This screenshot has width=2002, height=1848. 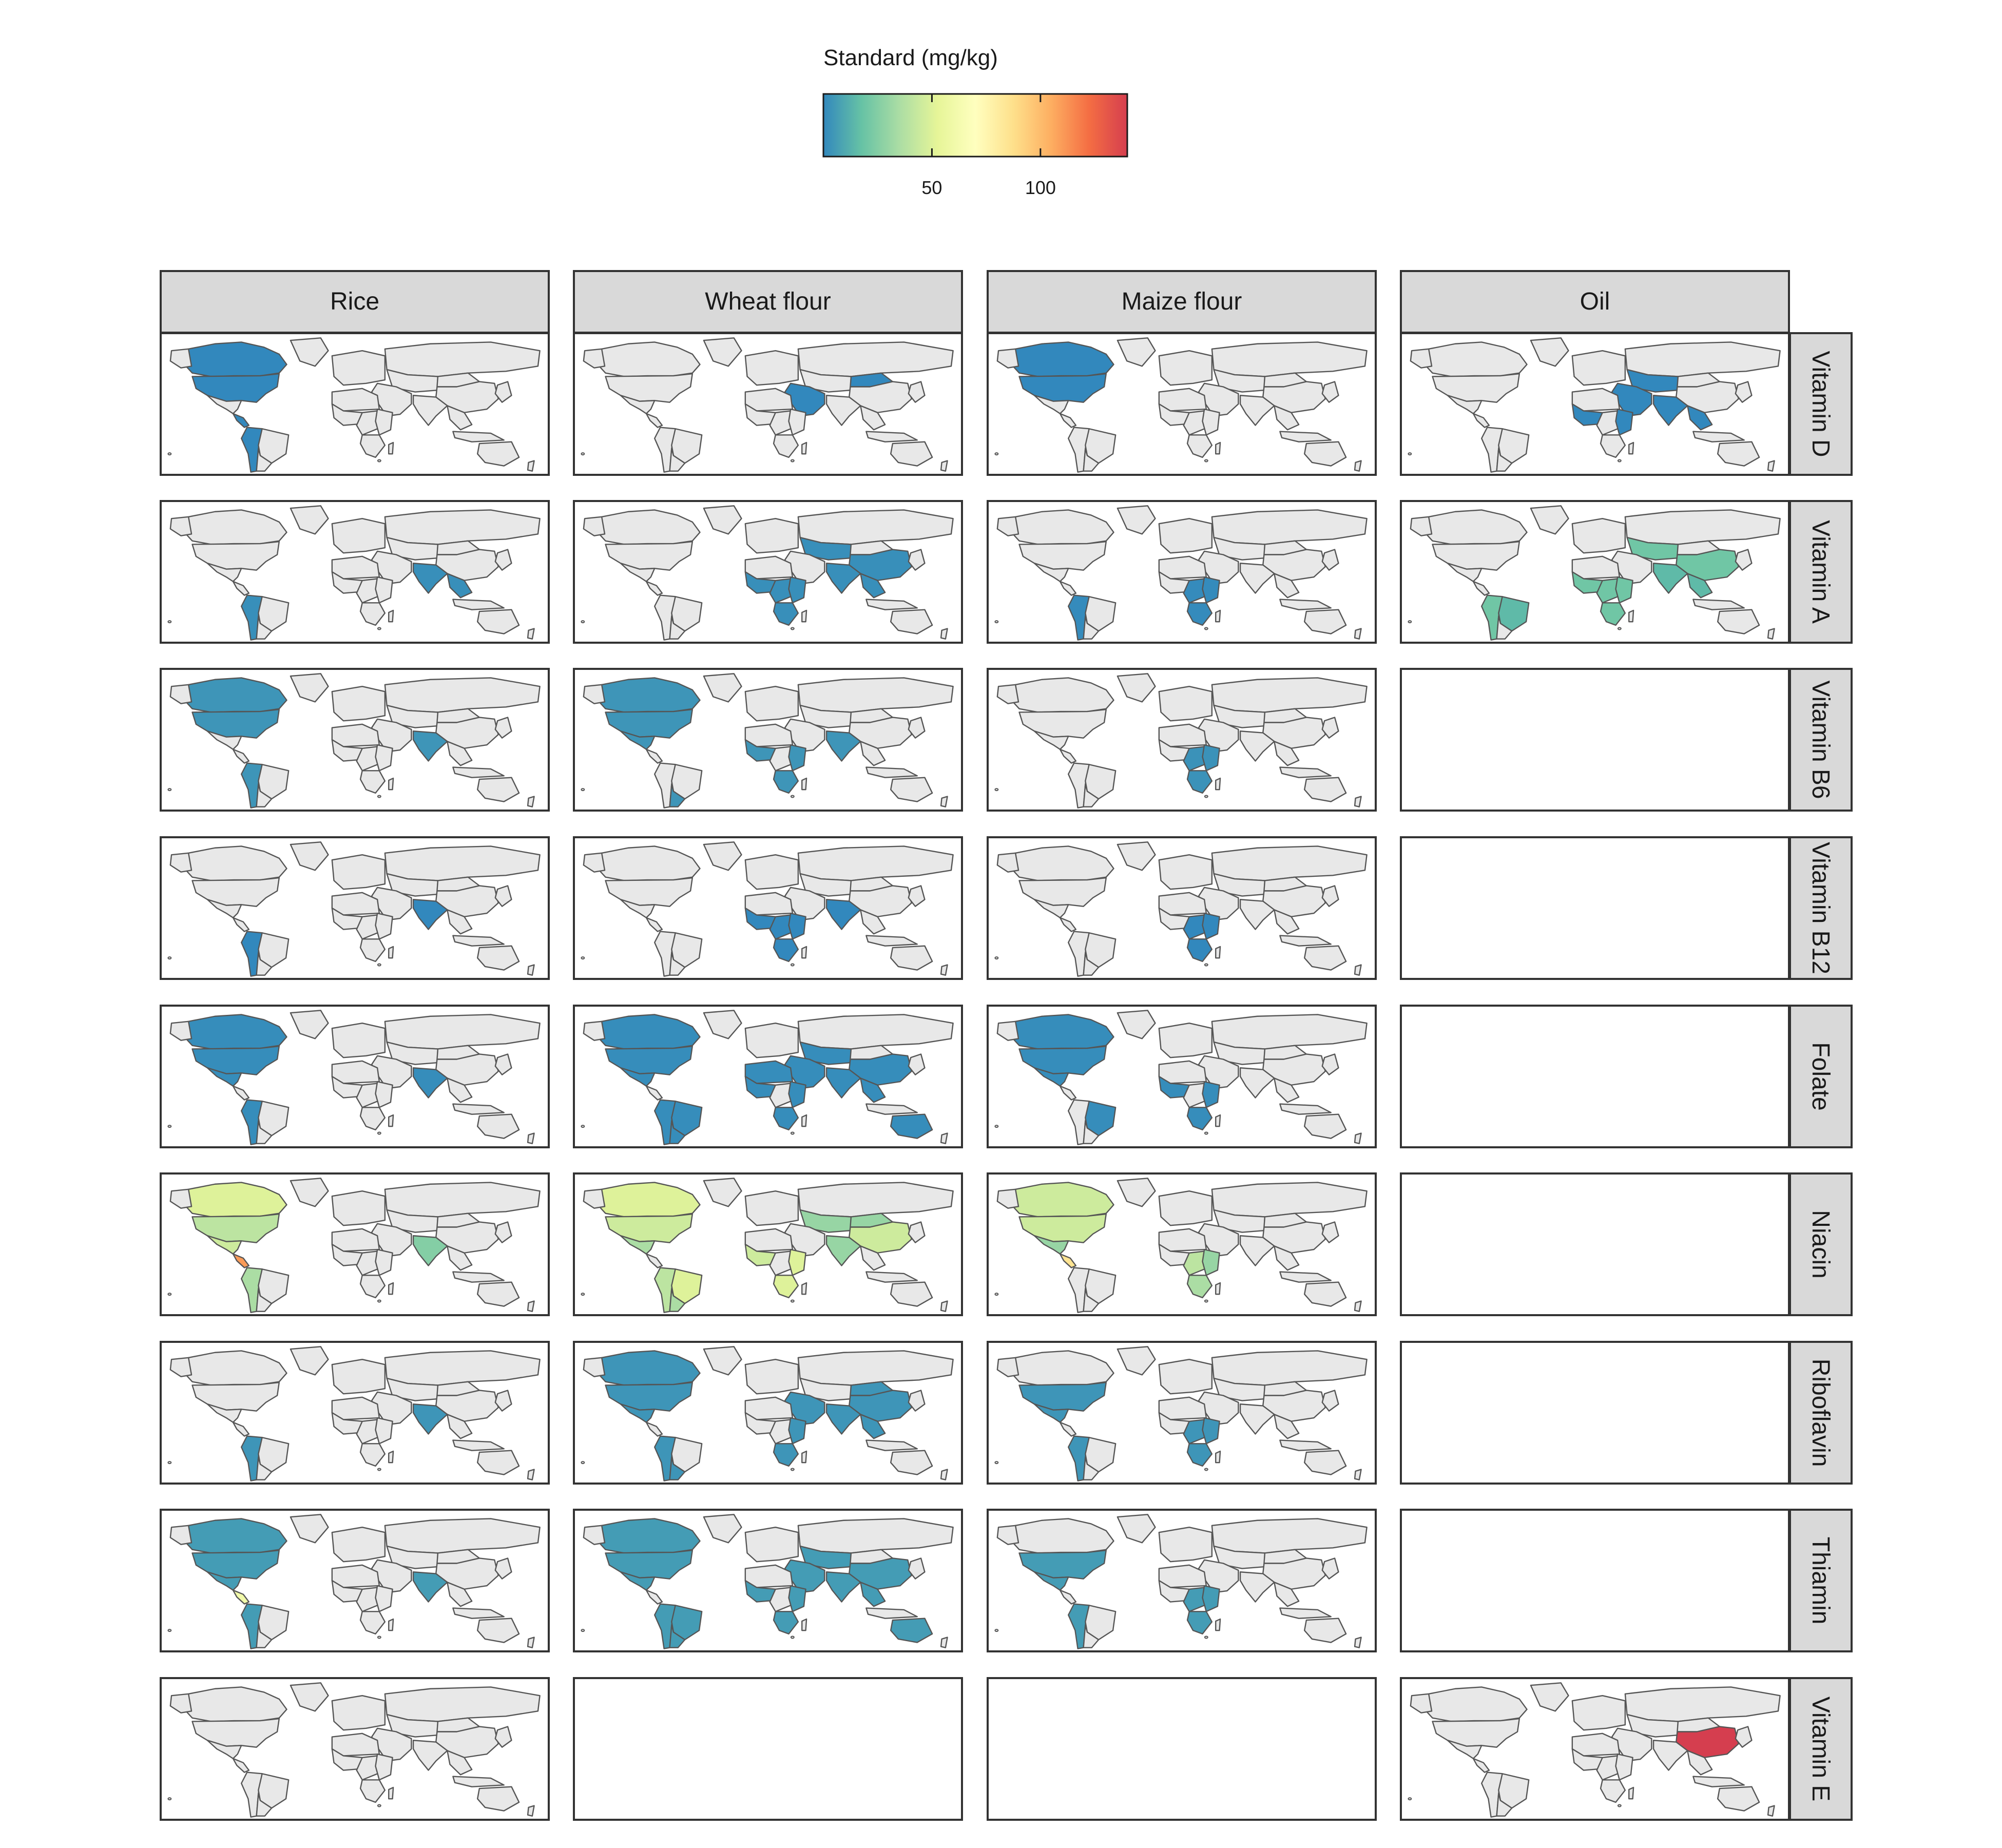 I want to click on panel-vitamin-b12-wheat-flour, so click(x=768, y=908).